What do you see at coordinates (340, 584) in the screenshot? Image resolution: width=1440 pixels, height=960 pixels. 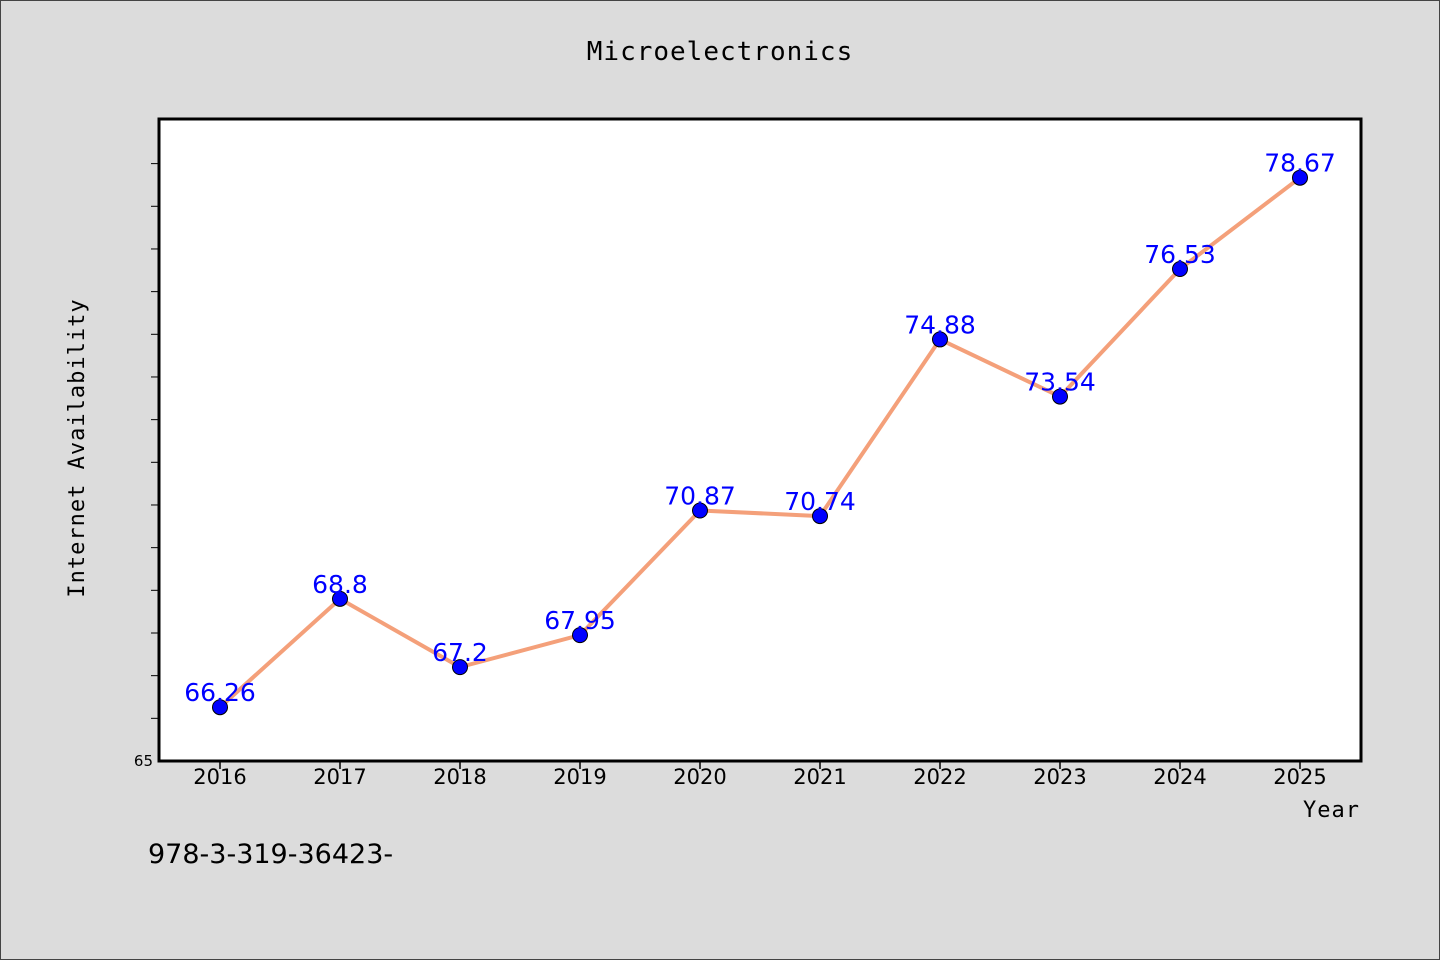 I see `data-label: 68.8` at bounding box center [340, 584].